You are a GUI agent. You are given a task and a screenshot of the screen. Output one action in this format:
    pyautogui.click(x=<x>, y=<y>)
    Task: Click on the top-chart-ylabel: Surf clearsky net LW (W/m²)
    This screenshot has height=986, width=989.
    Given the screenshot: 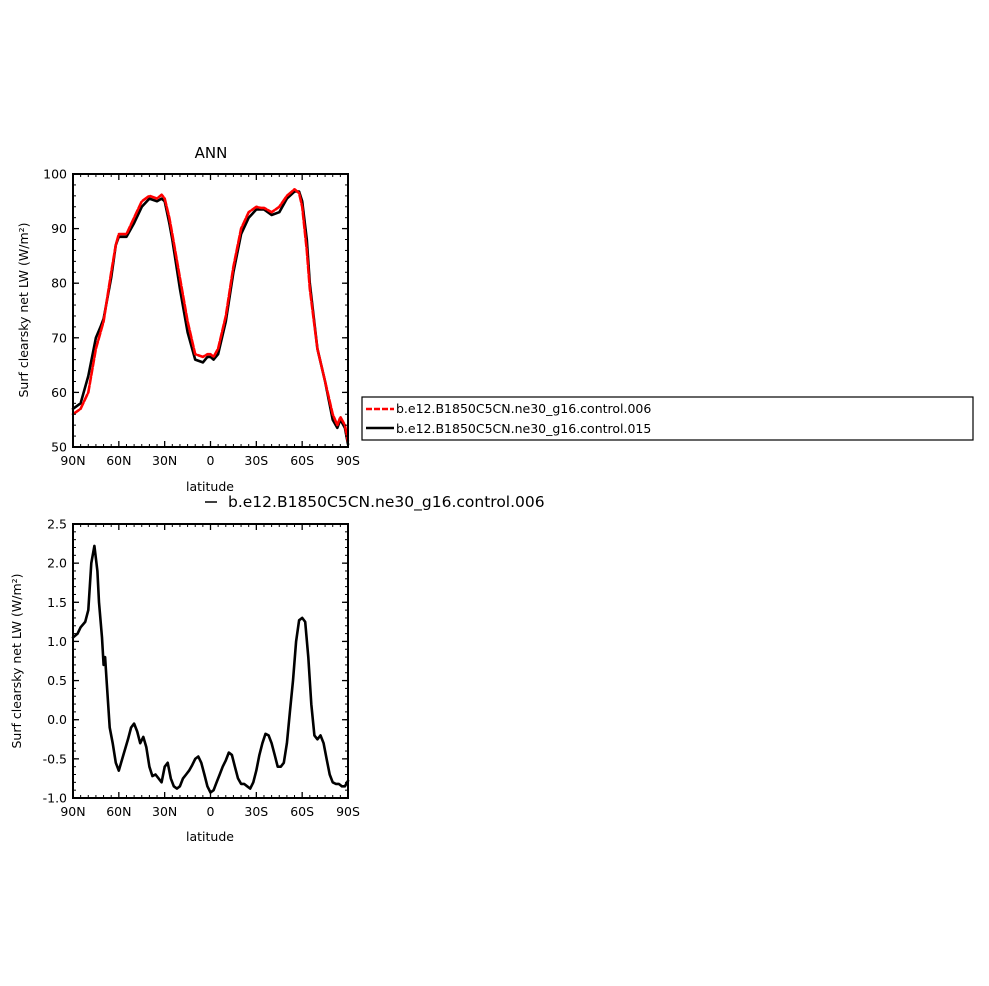 What is the action you would take?
    pyautogui.click(x=23, y=309)
    